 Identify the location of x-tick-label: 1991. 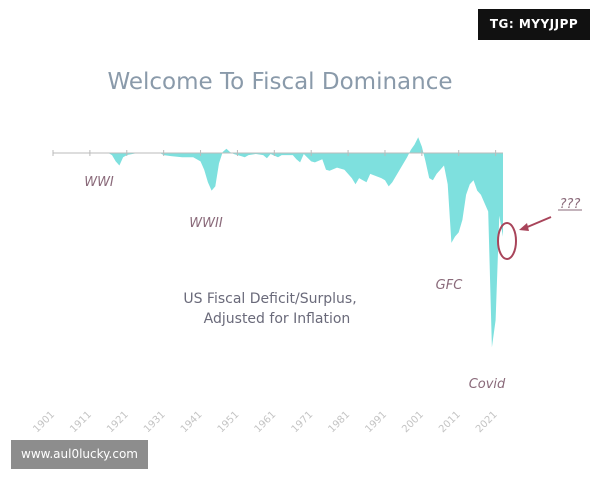
(376, 422).